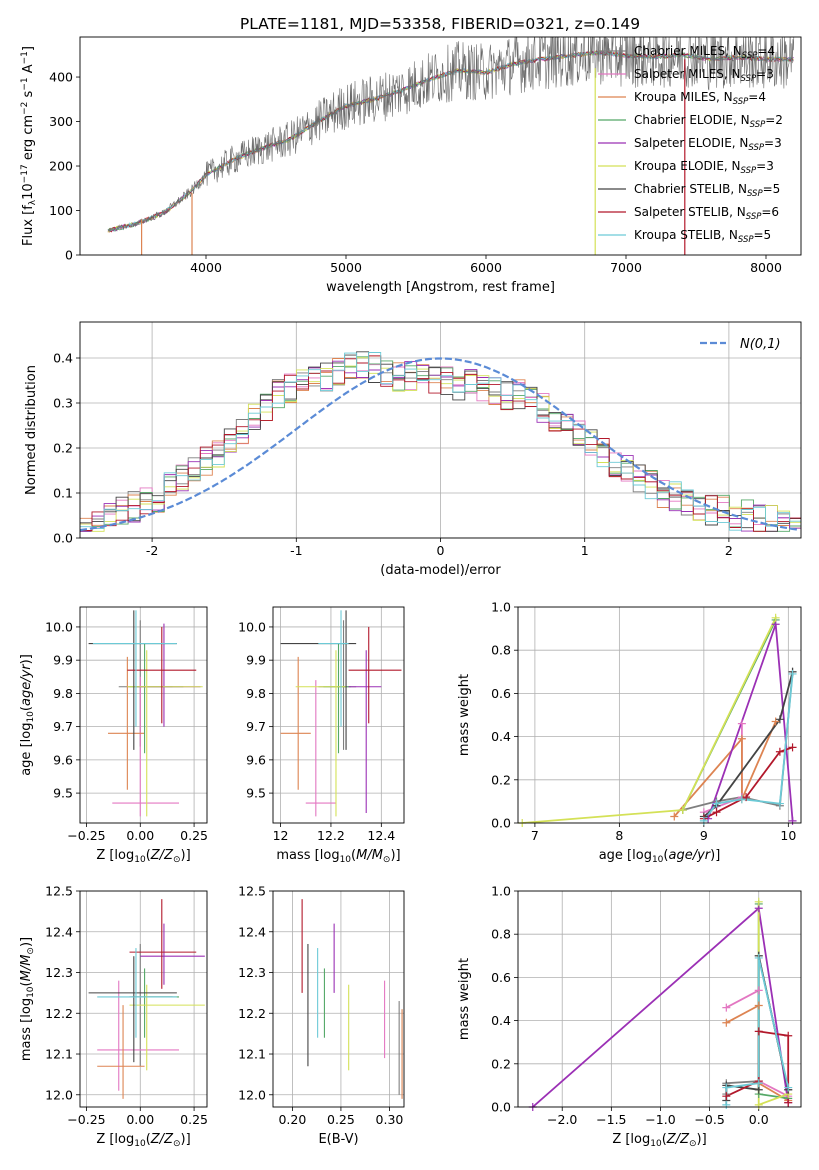 The height and width of the screenshot is (1170, 819). What do you see at coordinates (369, 855) in the screenshot?
I see `x-axis-label-part: M/M` at bounding box center [369, 855].